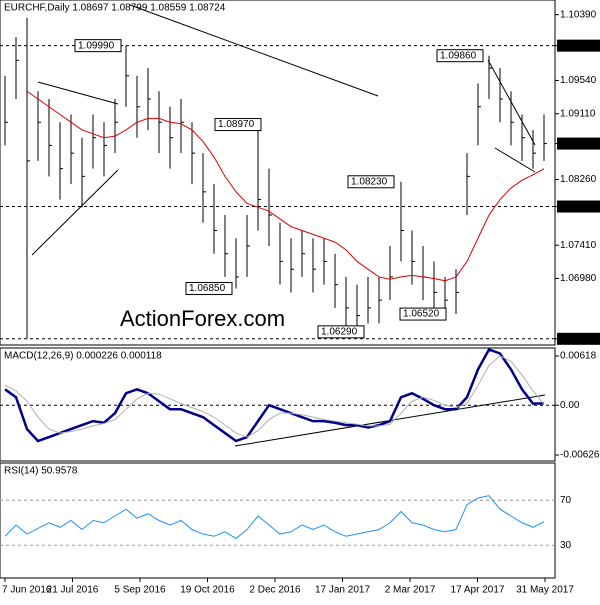 The image size is (600, 605). Describe the element at coordinates (578, 113) in the screenshot. I see `y-tick-label: 1.09110` at that location.